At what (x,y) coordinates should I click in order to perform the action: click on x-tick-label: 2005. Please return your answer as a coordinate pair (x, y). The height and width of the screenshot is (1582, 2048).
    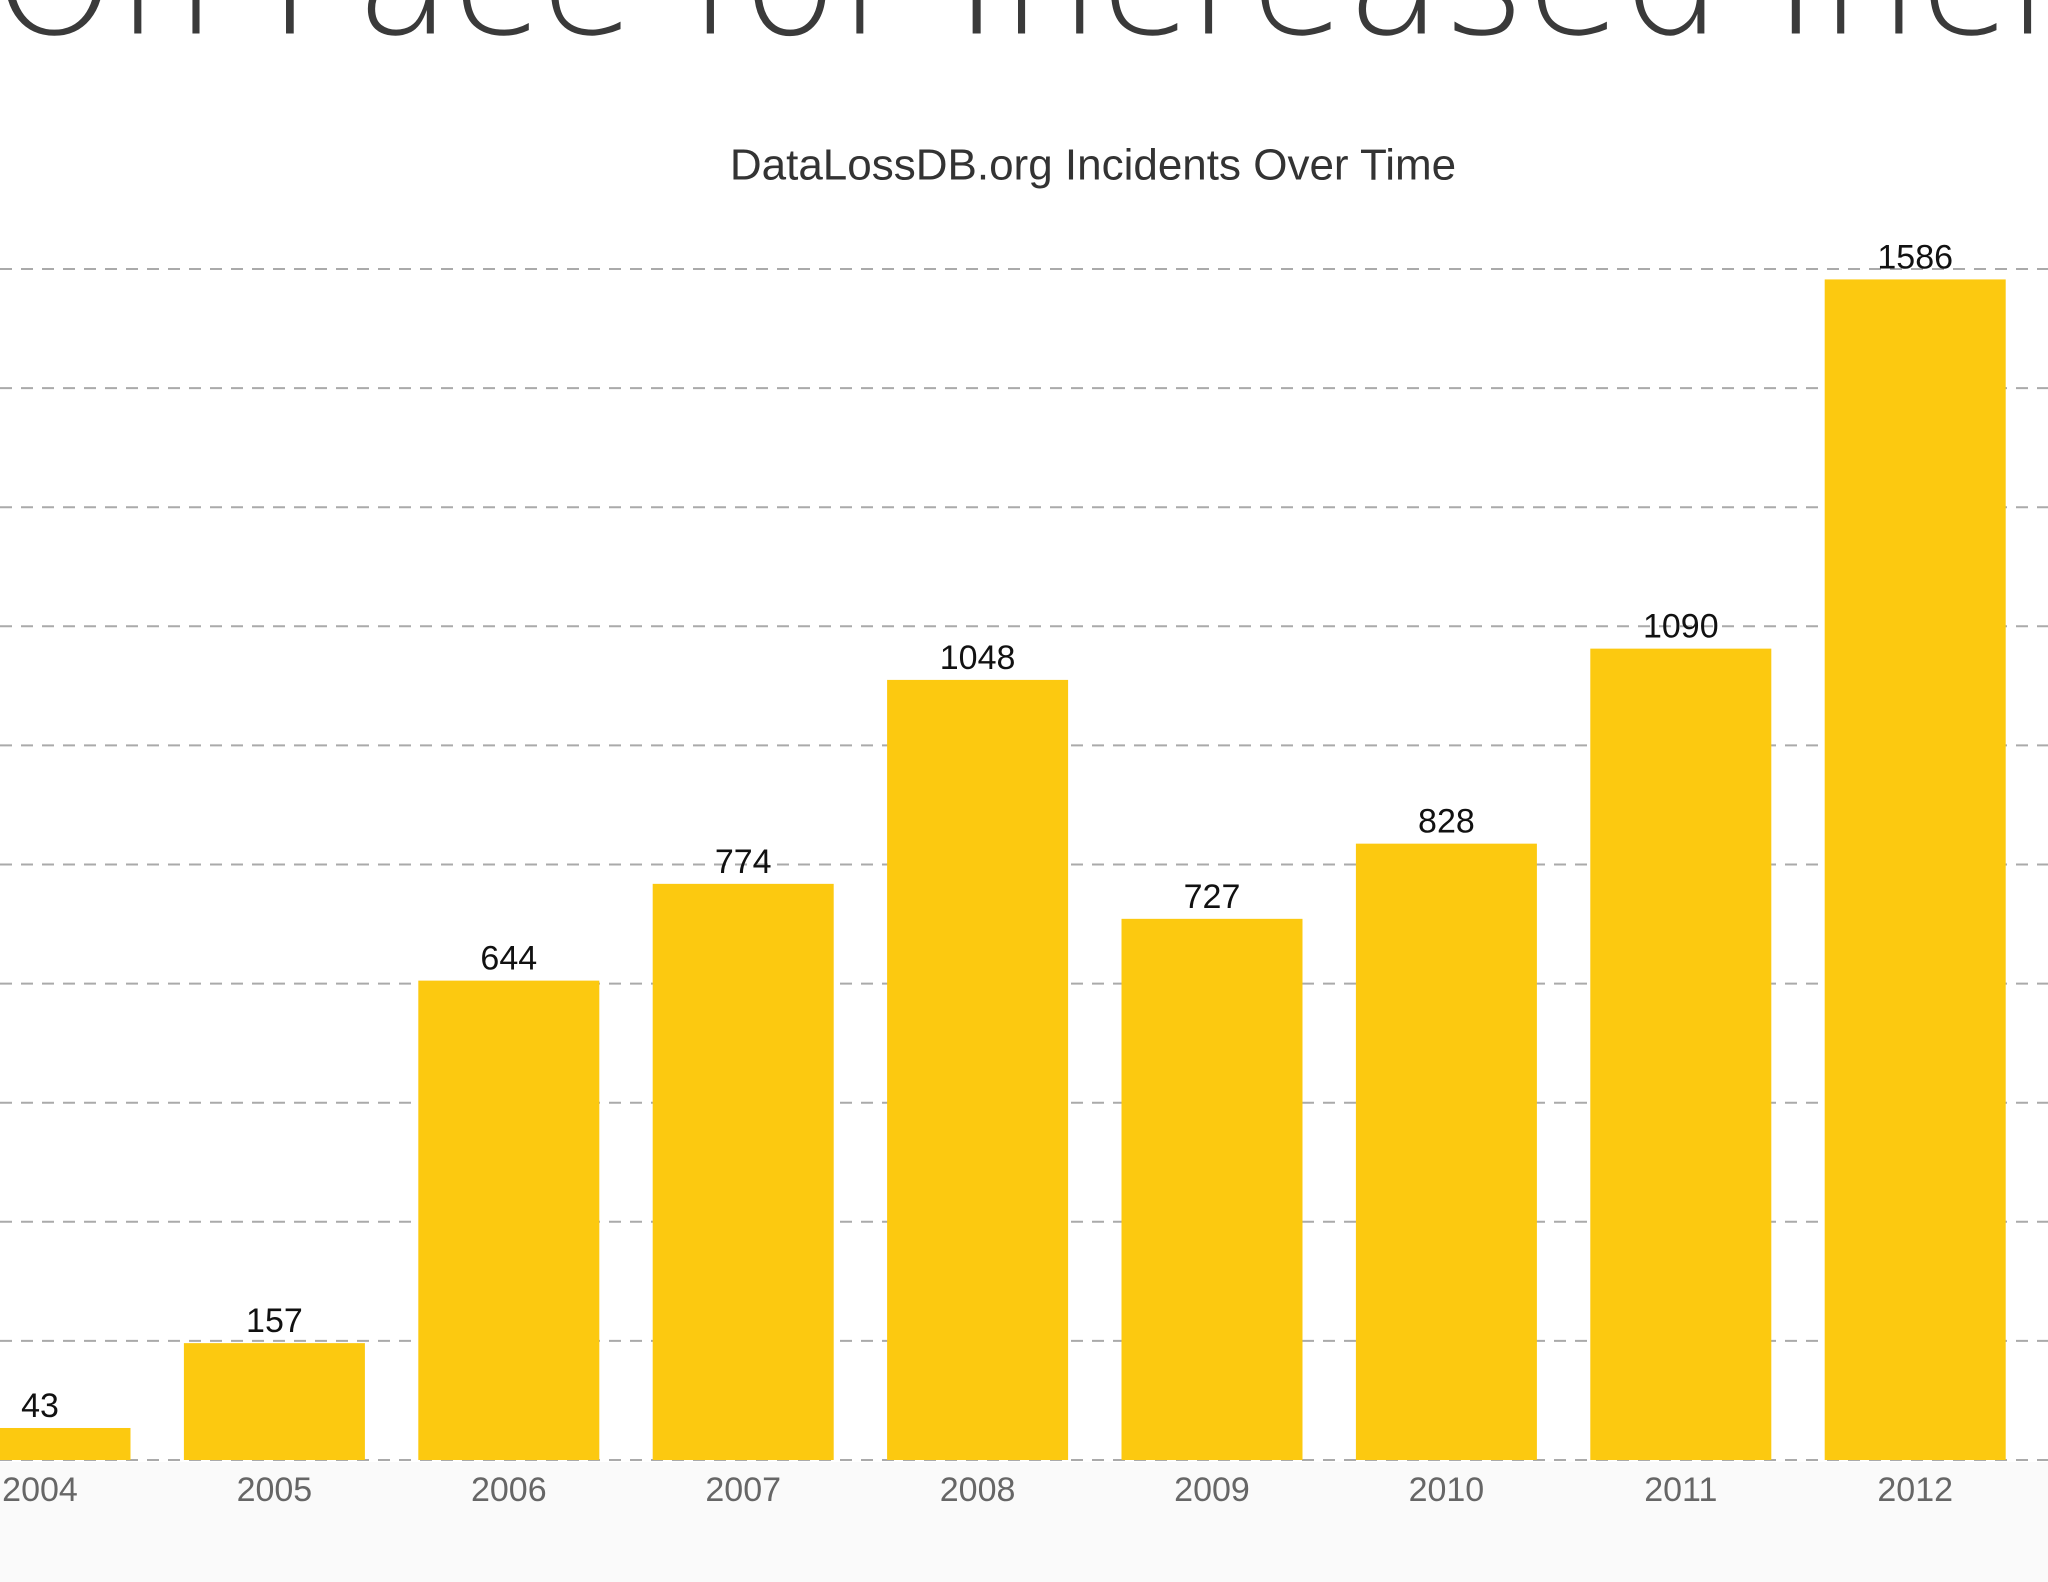
    Looking at the image, I should click on (275, 1490).